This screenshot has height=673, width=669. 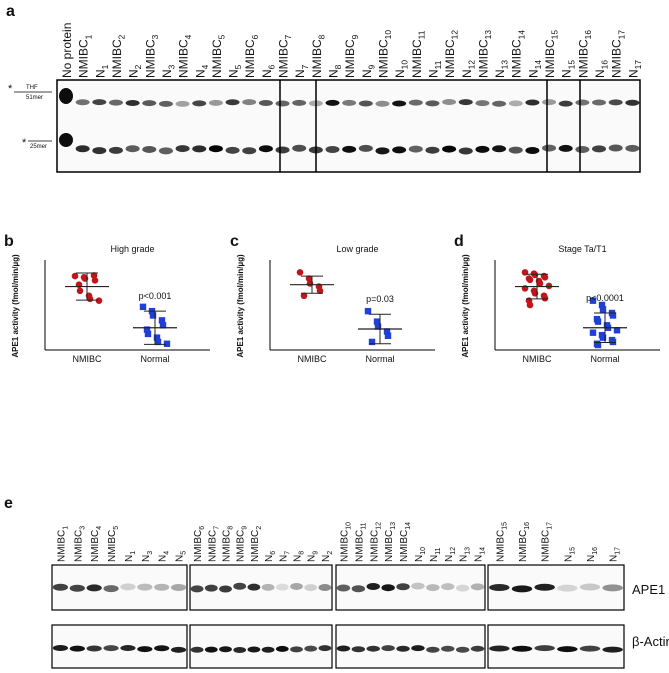 I want to click on y-axis-label: APE1 activity (fmol/min/µg), so click(x=465, y=306).